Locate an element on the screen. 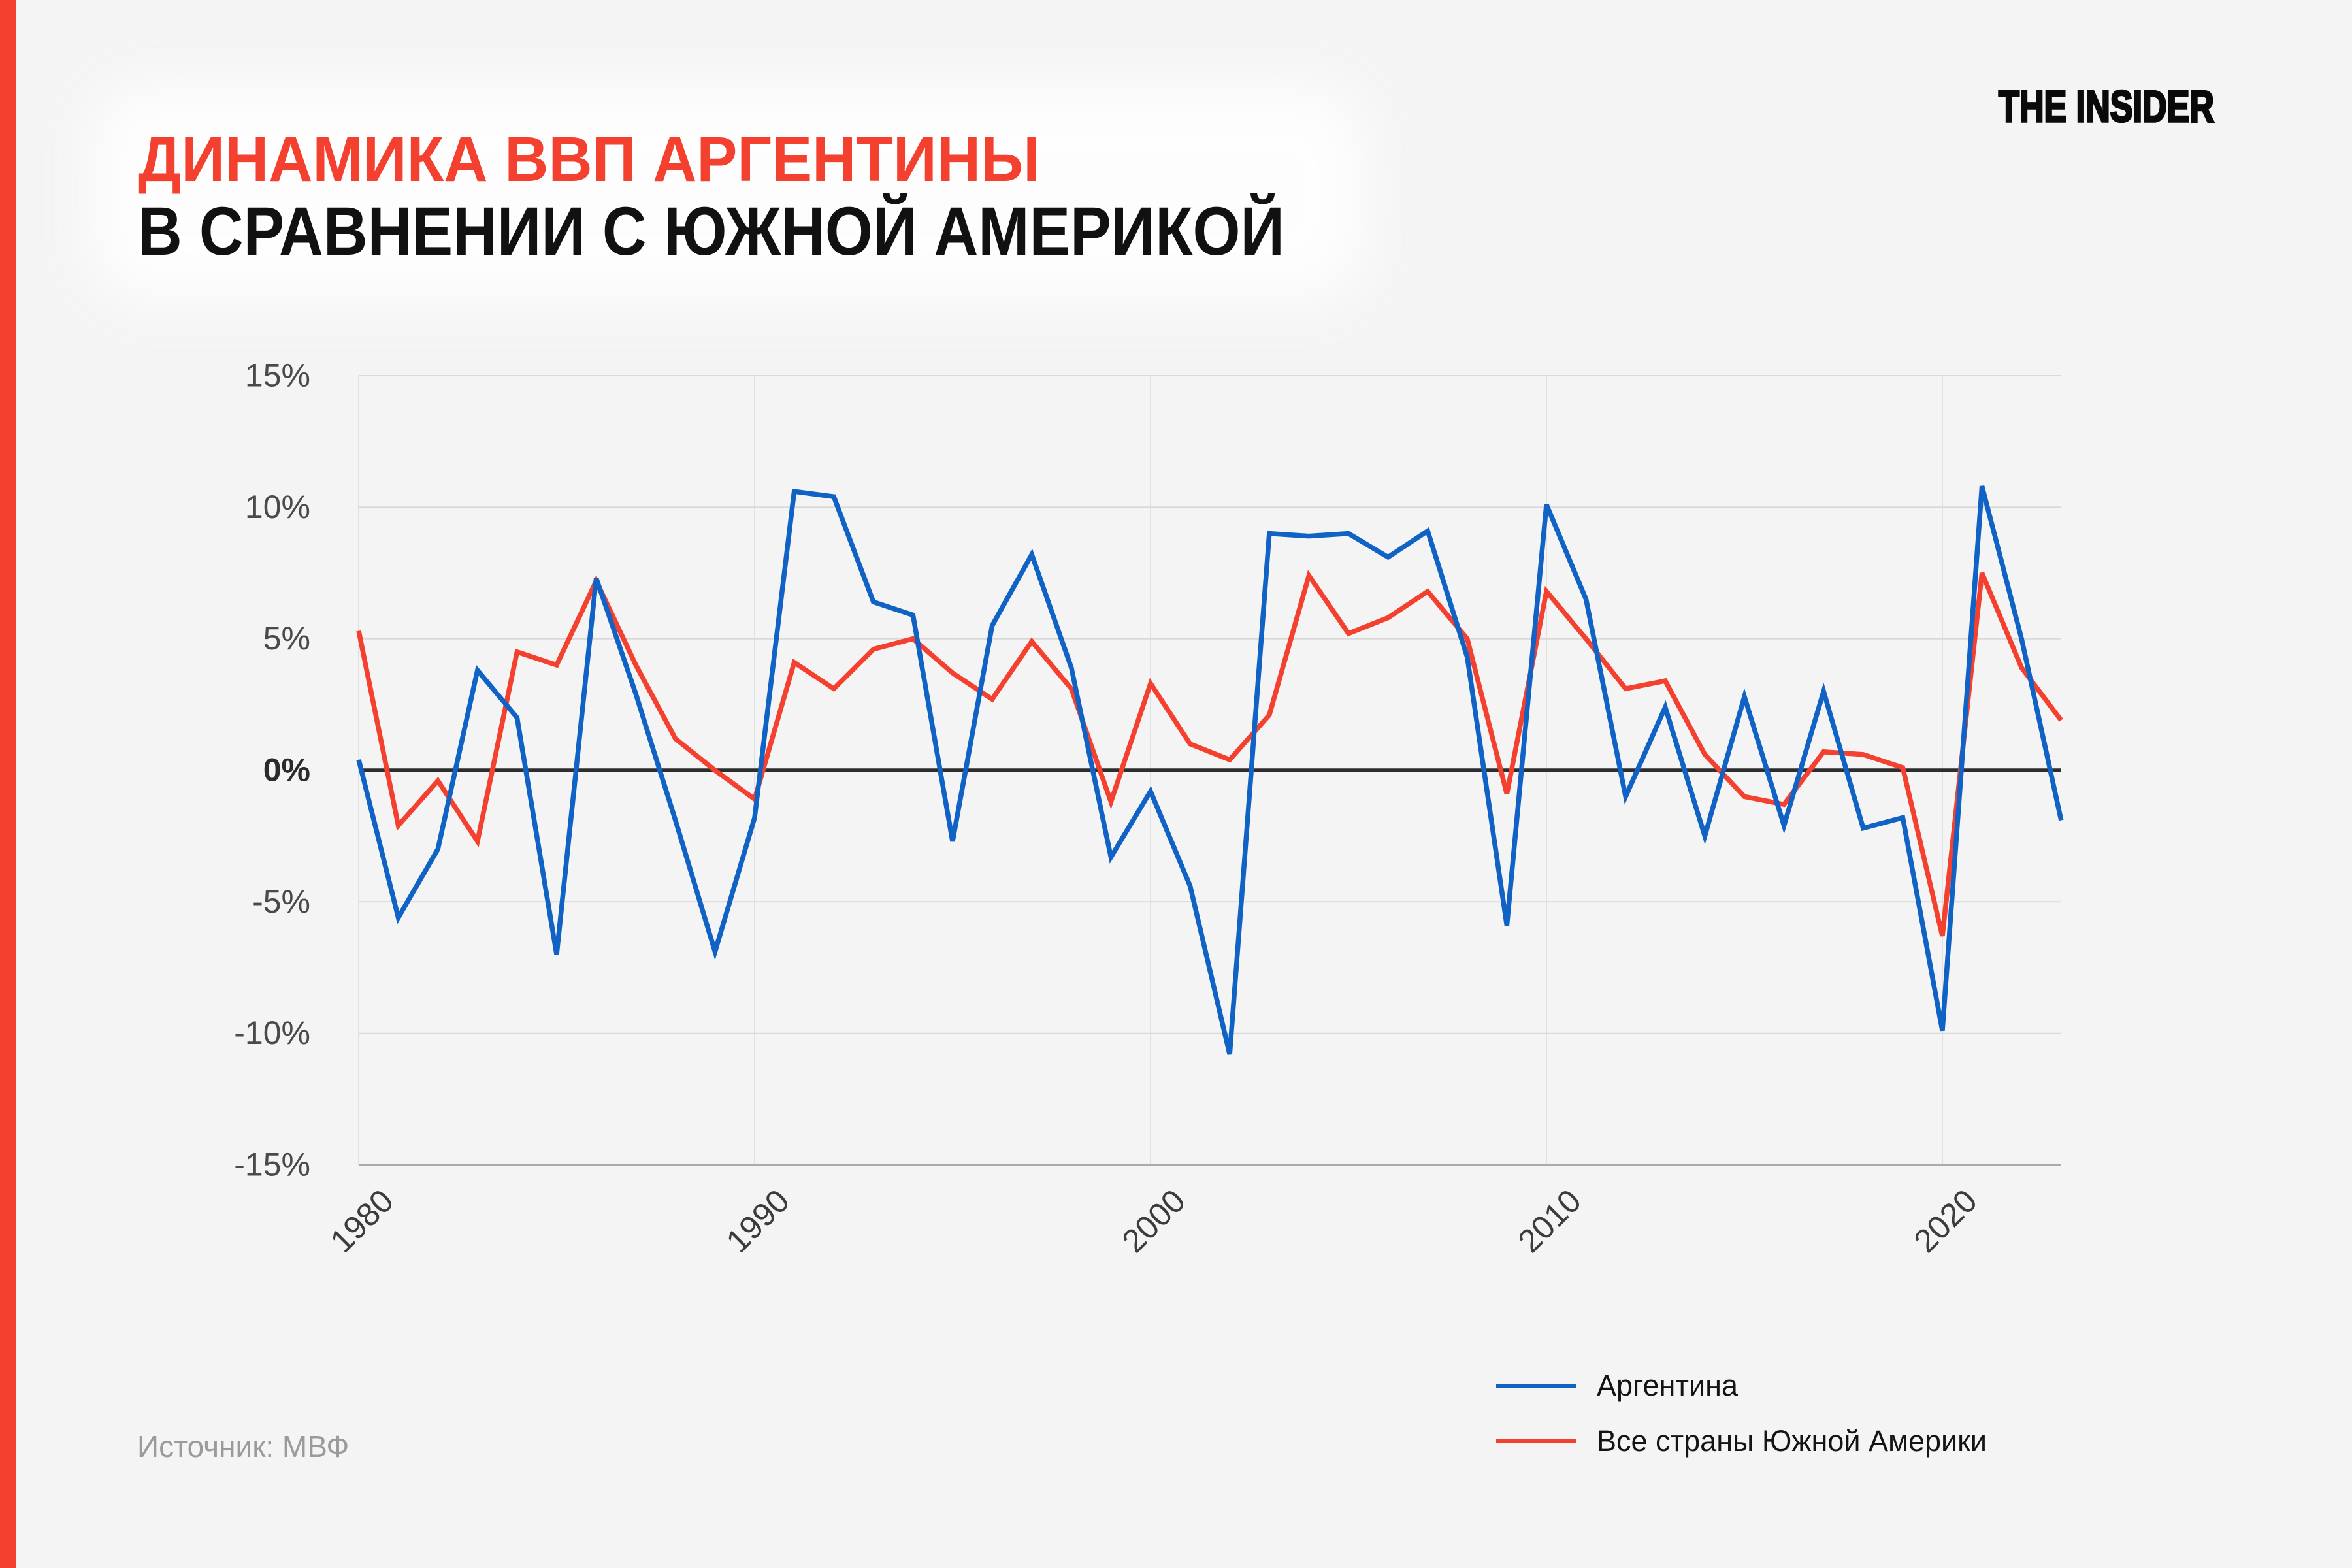  svg-text: ДИНАМИКА ВВП АРГЕНТИНЫ is located at coordinates (589, 159).